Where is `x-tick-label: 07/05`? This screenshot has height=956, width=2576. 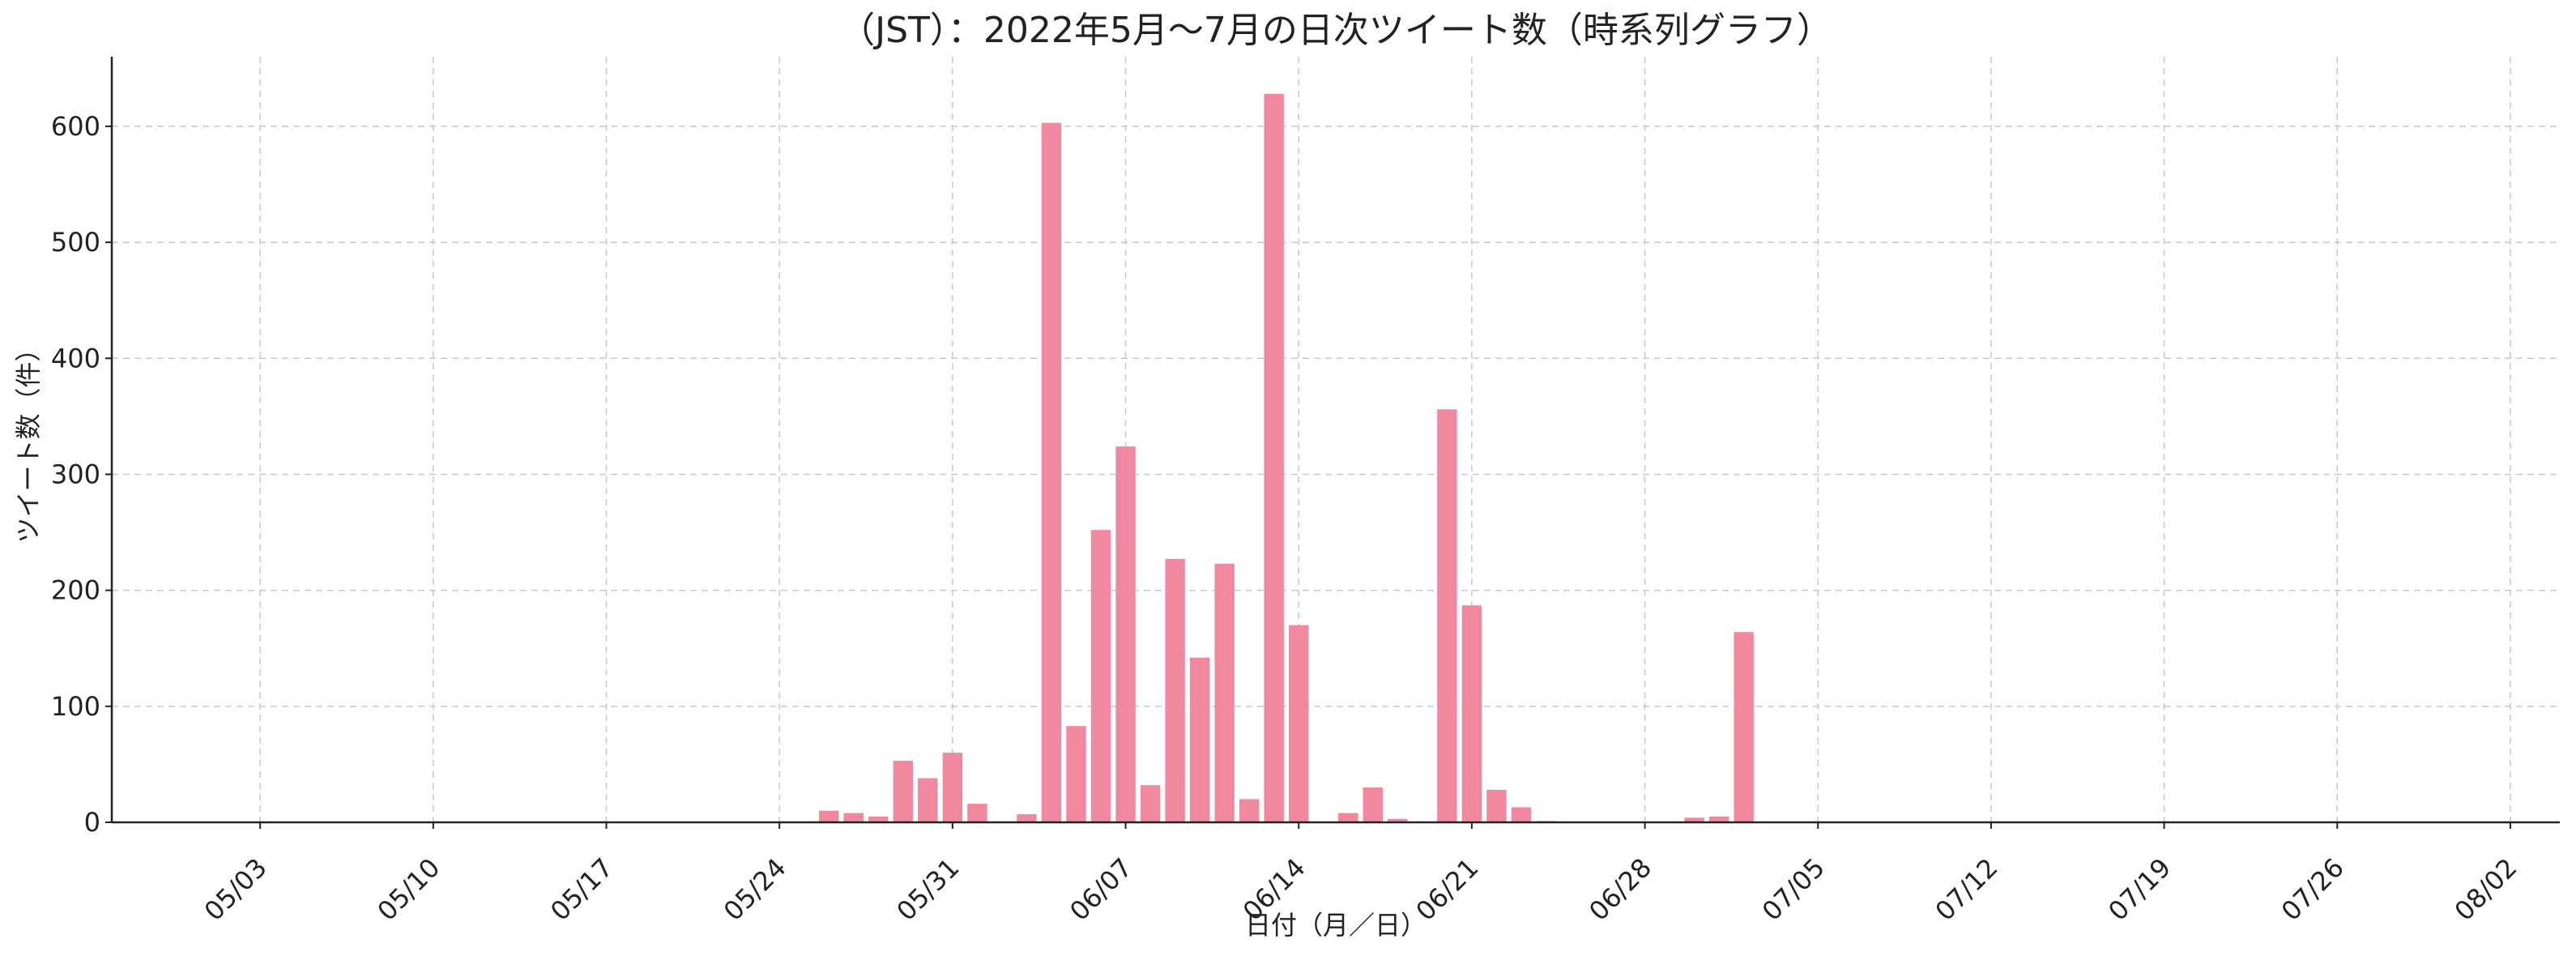 x-tick-label: 07/05 is located at coordinates (1794, 889).